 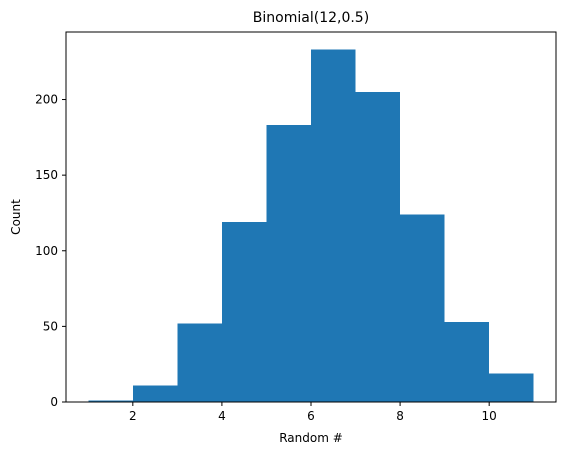 What do you see at coordinates (46, 251) in the screenshot?
I see `y-tick-label: 100` at bounding box center [46, 251].